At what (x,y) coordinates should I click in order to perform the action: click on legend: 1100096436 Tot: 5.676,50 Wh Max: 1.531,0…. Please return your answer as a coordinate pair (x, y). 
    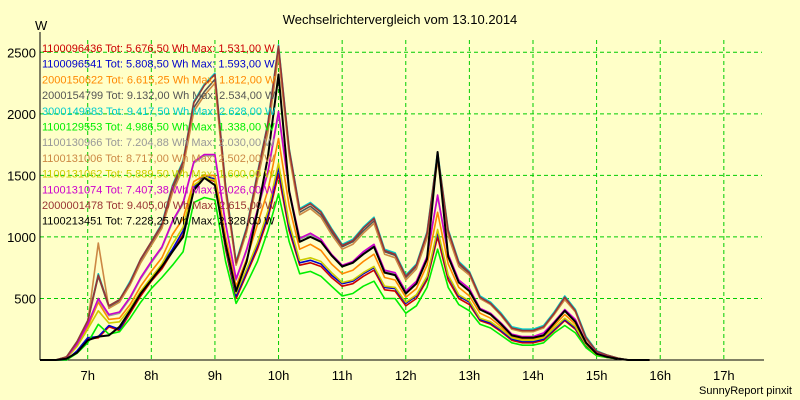
    Looking at the image, I should click on (159, 135).